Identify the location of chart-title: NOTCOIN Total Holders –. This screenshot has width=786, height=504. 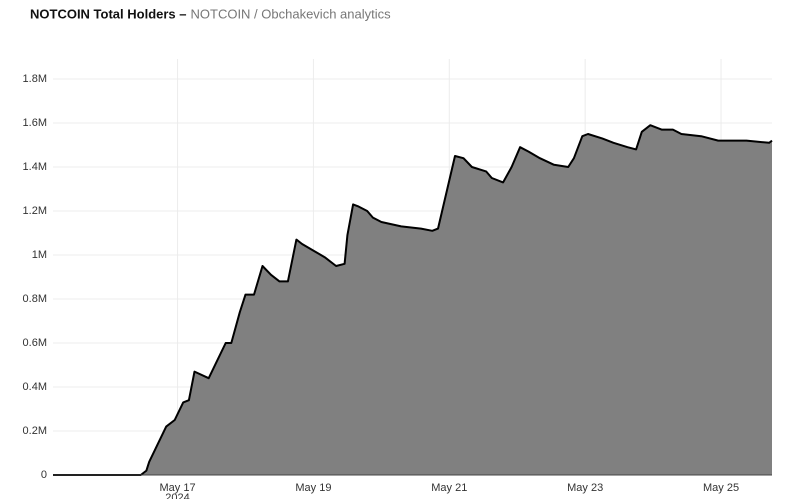
(108, 13).